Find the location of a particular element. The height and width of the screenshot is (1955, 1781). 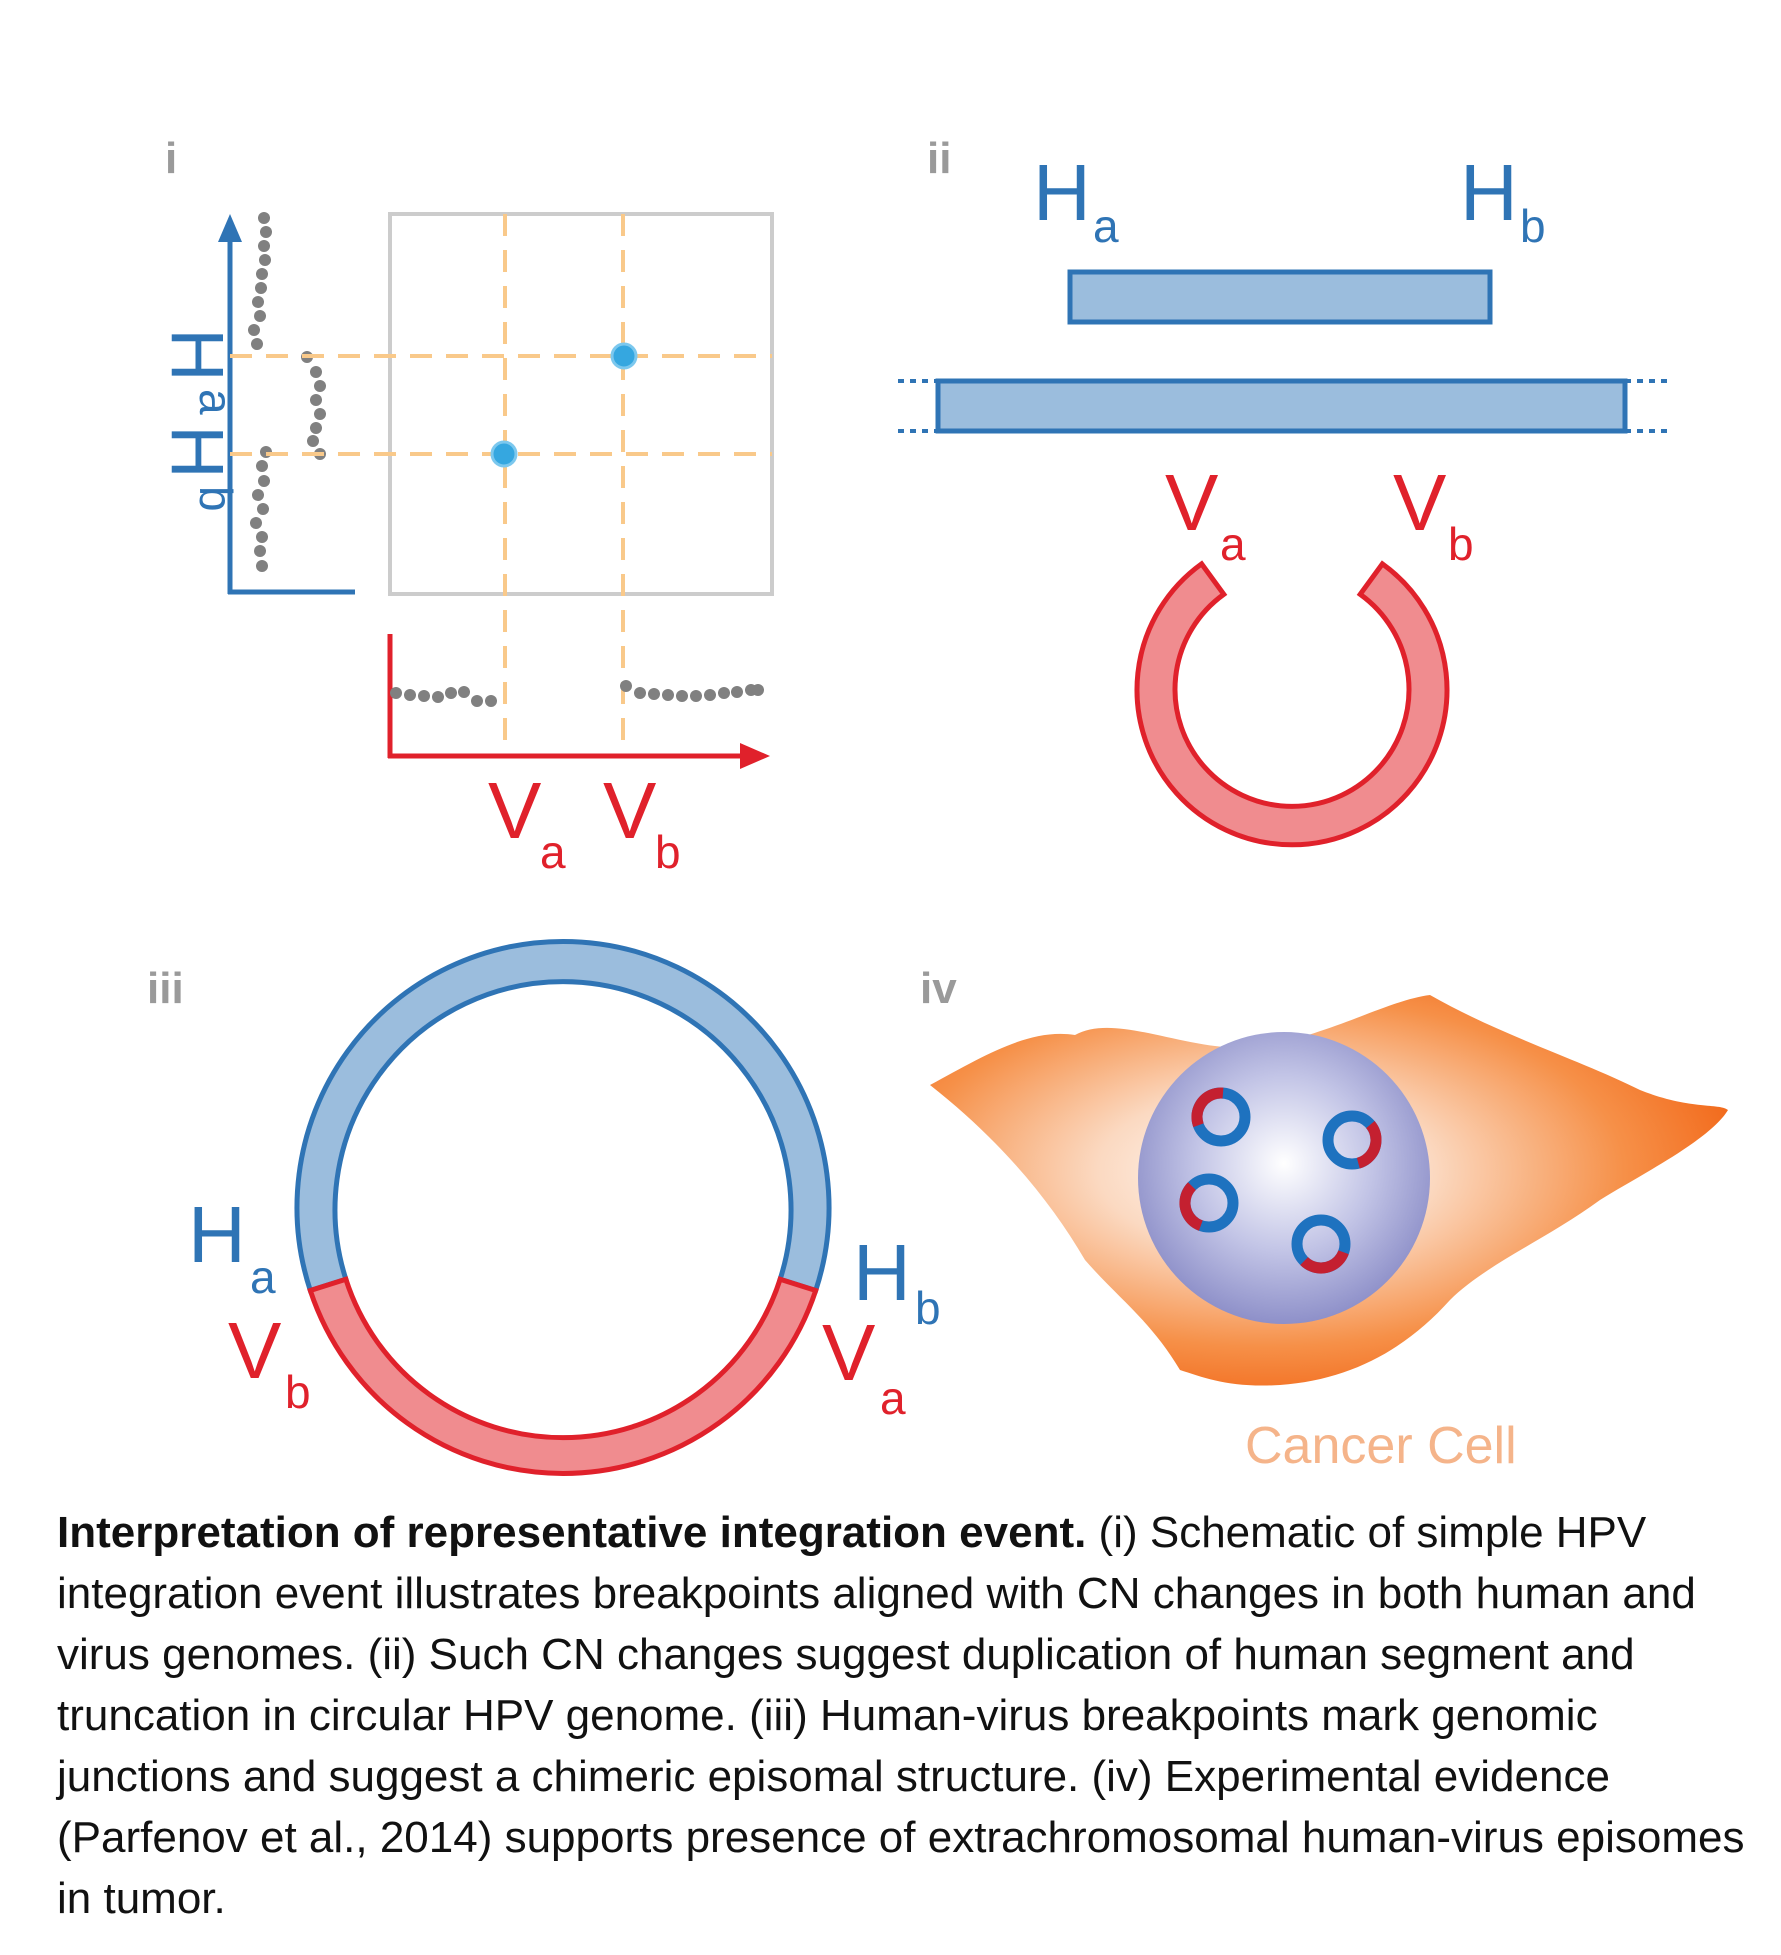

breakpoint-guide-lines is located at coordinates (501, 485).